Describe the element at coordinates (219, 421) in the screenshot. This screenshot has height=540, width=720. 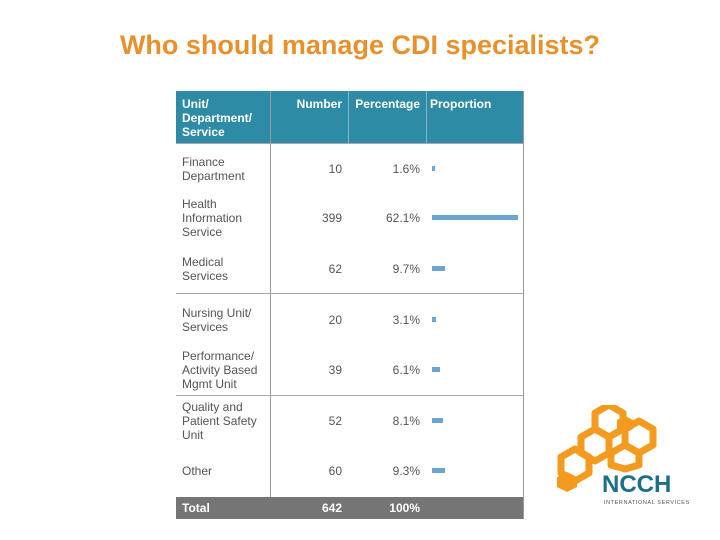
I see `row-unit: Quality and Patient Safety Unit` at that location.